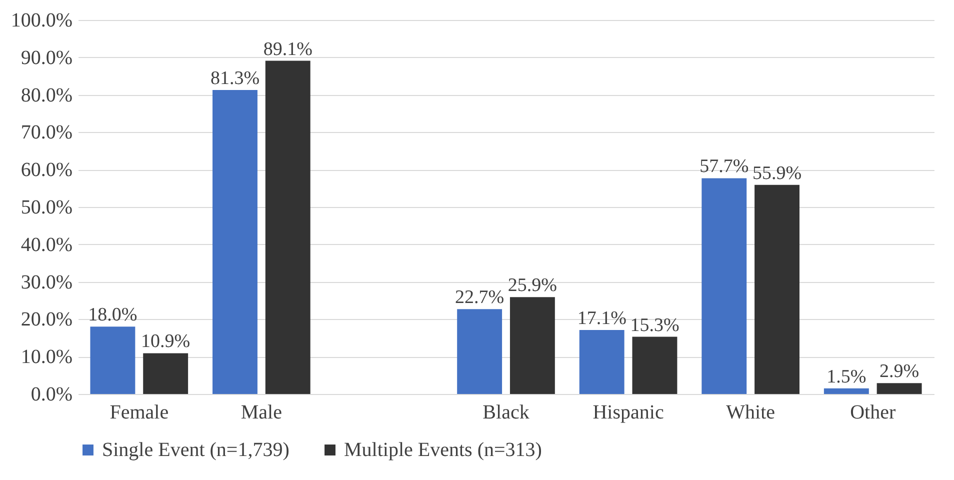 The height and width of the screenshot is (480, 954). Describe the element at coordinates (628, 413) in the screenshot. I see `x-tick-label: Hispanic` at that location.